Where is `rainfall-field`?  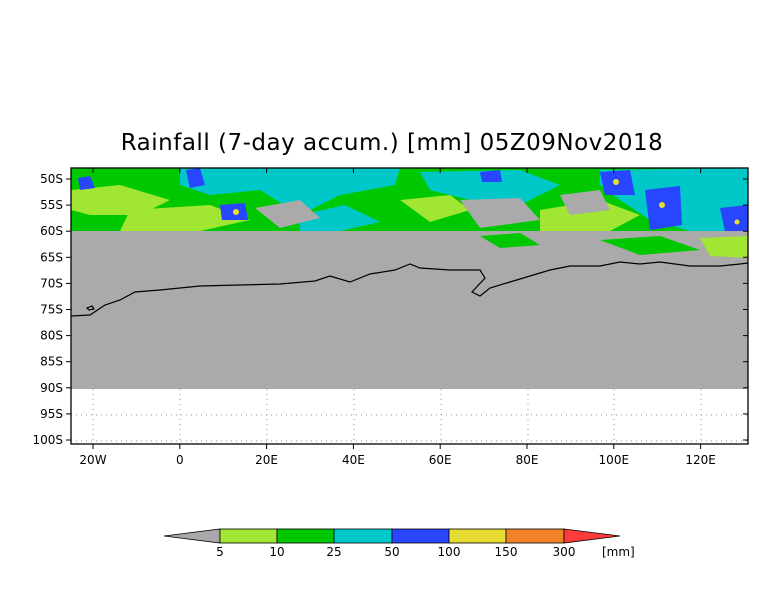 rainfall-field is located at coordinates (409, 213).